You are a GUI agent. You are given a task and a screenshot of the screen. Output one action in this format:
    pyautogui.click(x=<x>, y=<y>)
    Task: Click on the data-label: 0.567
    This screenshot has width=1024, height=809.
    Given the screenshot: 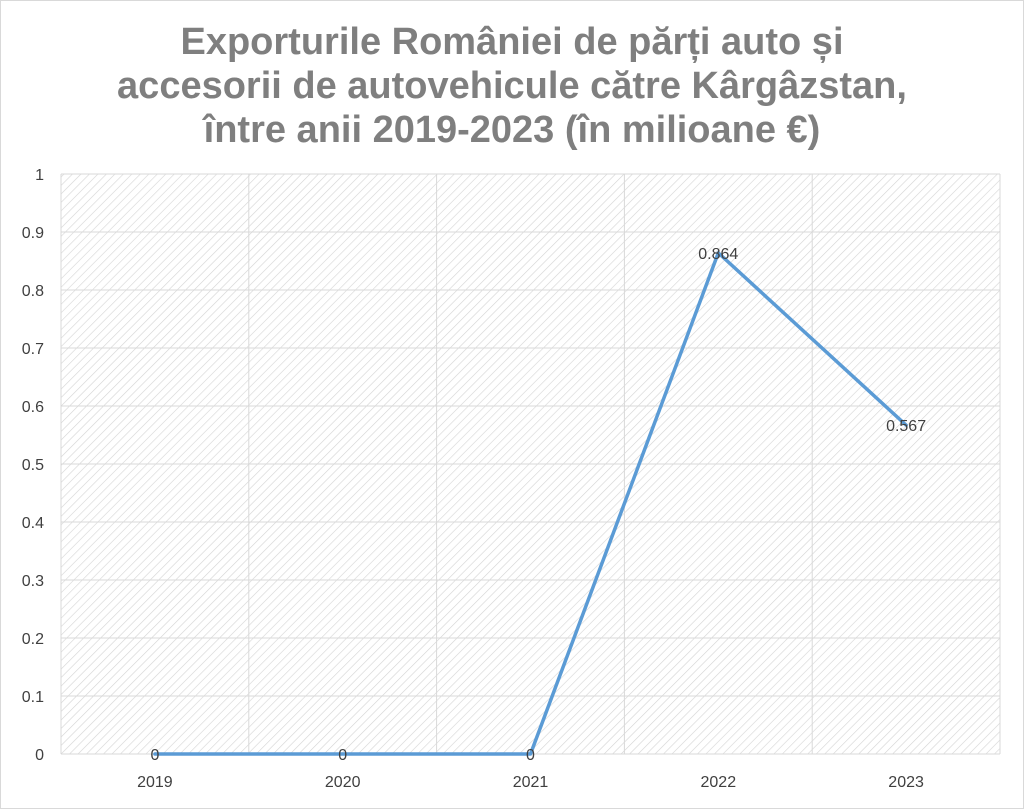 What is the action you would take?
    pyautogui.click(x=906, y=426)
    